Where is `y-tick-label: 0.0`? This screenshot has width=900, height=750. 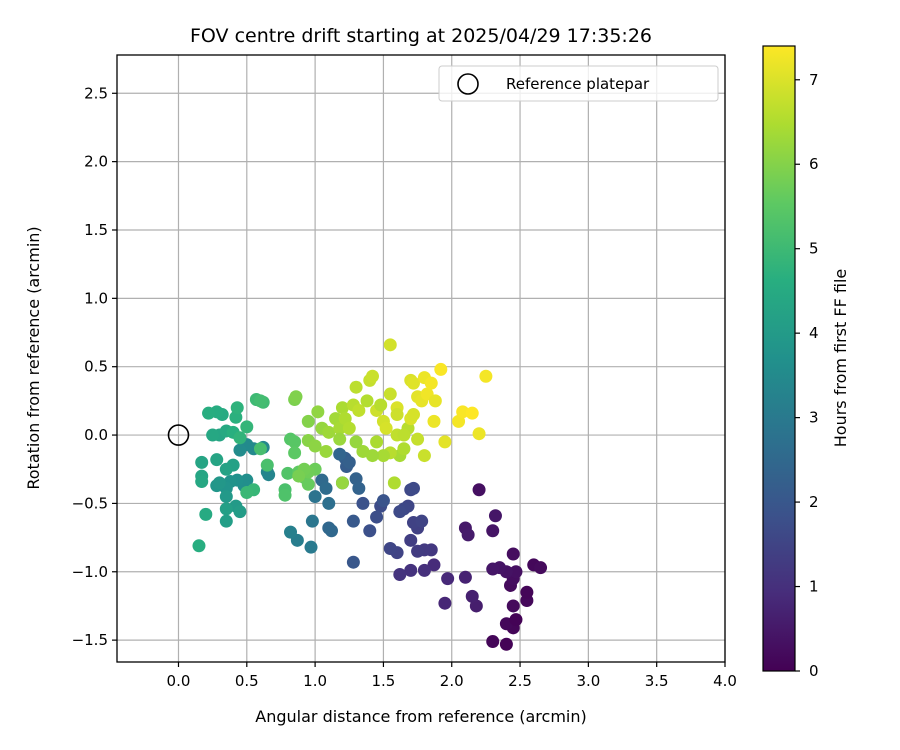
y-tick-label: 0.0 is located at coordinates (96, 435).